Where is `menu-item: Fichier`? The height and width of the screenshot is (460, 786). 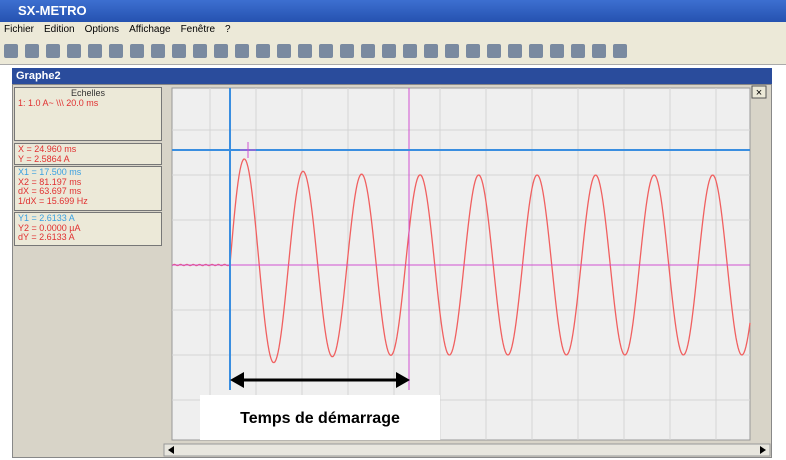
menu-item: Fichier is located at coordinates (19, 29).